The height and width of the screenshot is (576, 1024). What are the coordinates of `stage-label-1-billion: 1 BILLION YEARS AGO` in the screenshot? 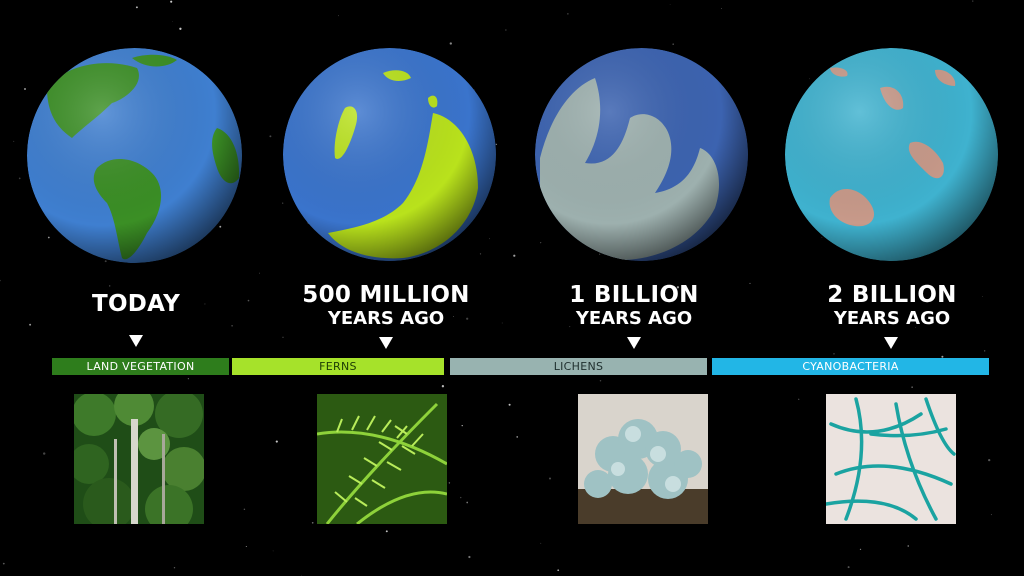 It's located at (634, 306).